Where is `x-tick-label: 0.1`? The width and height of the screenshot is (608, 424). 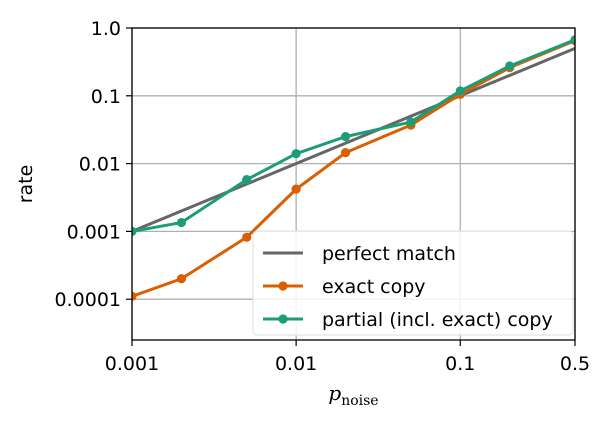
x-tick-label: 0.1 is located at coordinates (460, 364).